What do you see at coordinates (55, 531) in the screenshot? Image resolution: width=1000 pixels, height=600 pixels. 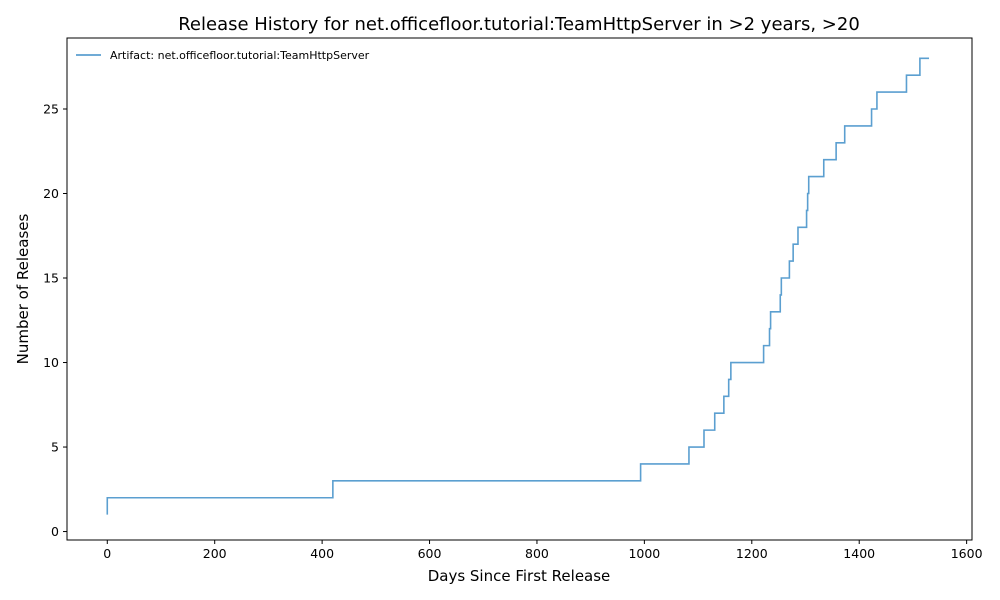 I see `y-tick-label: 0` at bounding box center [55, 531].